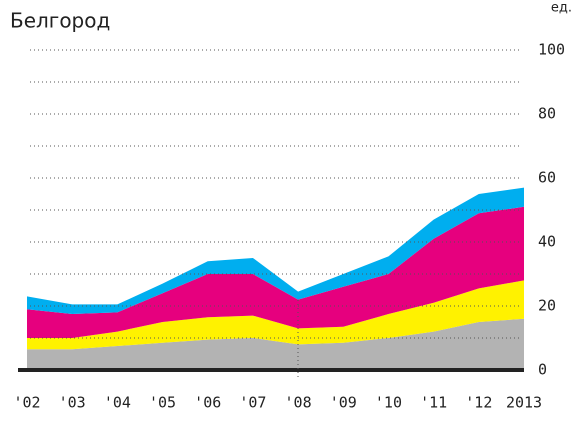 The height and width of the screenshot is (428, 575). Describe the element at coordinates (343, 403) in the screenshot. I see `x-tick-label: '09` at that location.